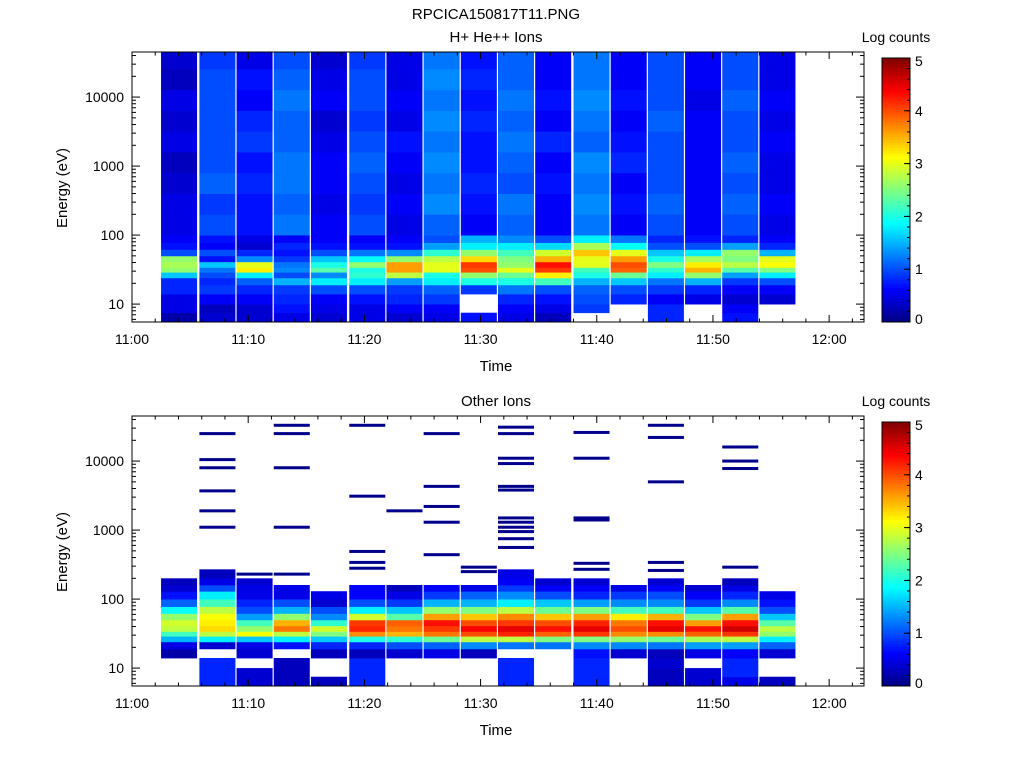 The width and height of the screenshot is (1024, 768). I want to click on y-tick-label: 10, so click(116, 304).